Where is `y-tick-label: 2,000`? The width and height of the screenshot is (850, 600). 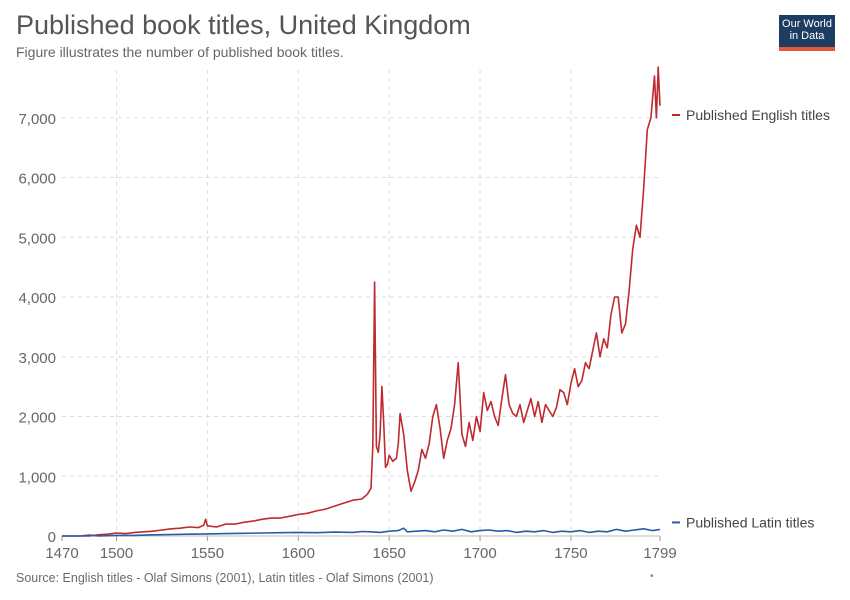
y-tick-label: 2,000 is located at coordinates (37, 418).